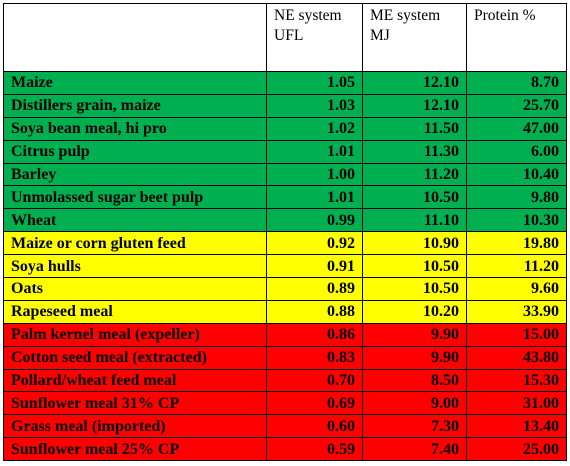 The width and height of the screenshot is (570, 466). I want to click on ne-ufl-cell: 0.83, so click(314, 357).